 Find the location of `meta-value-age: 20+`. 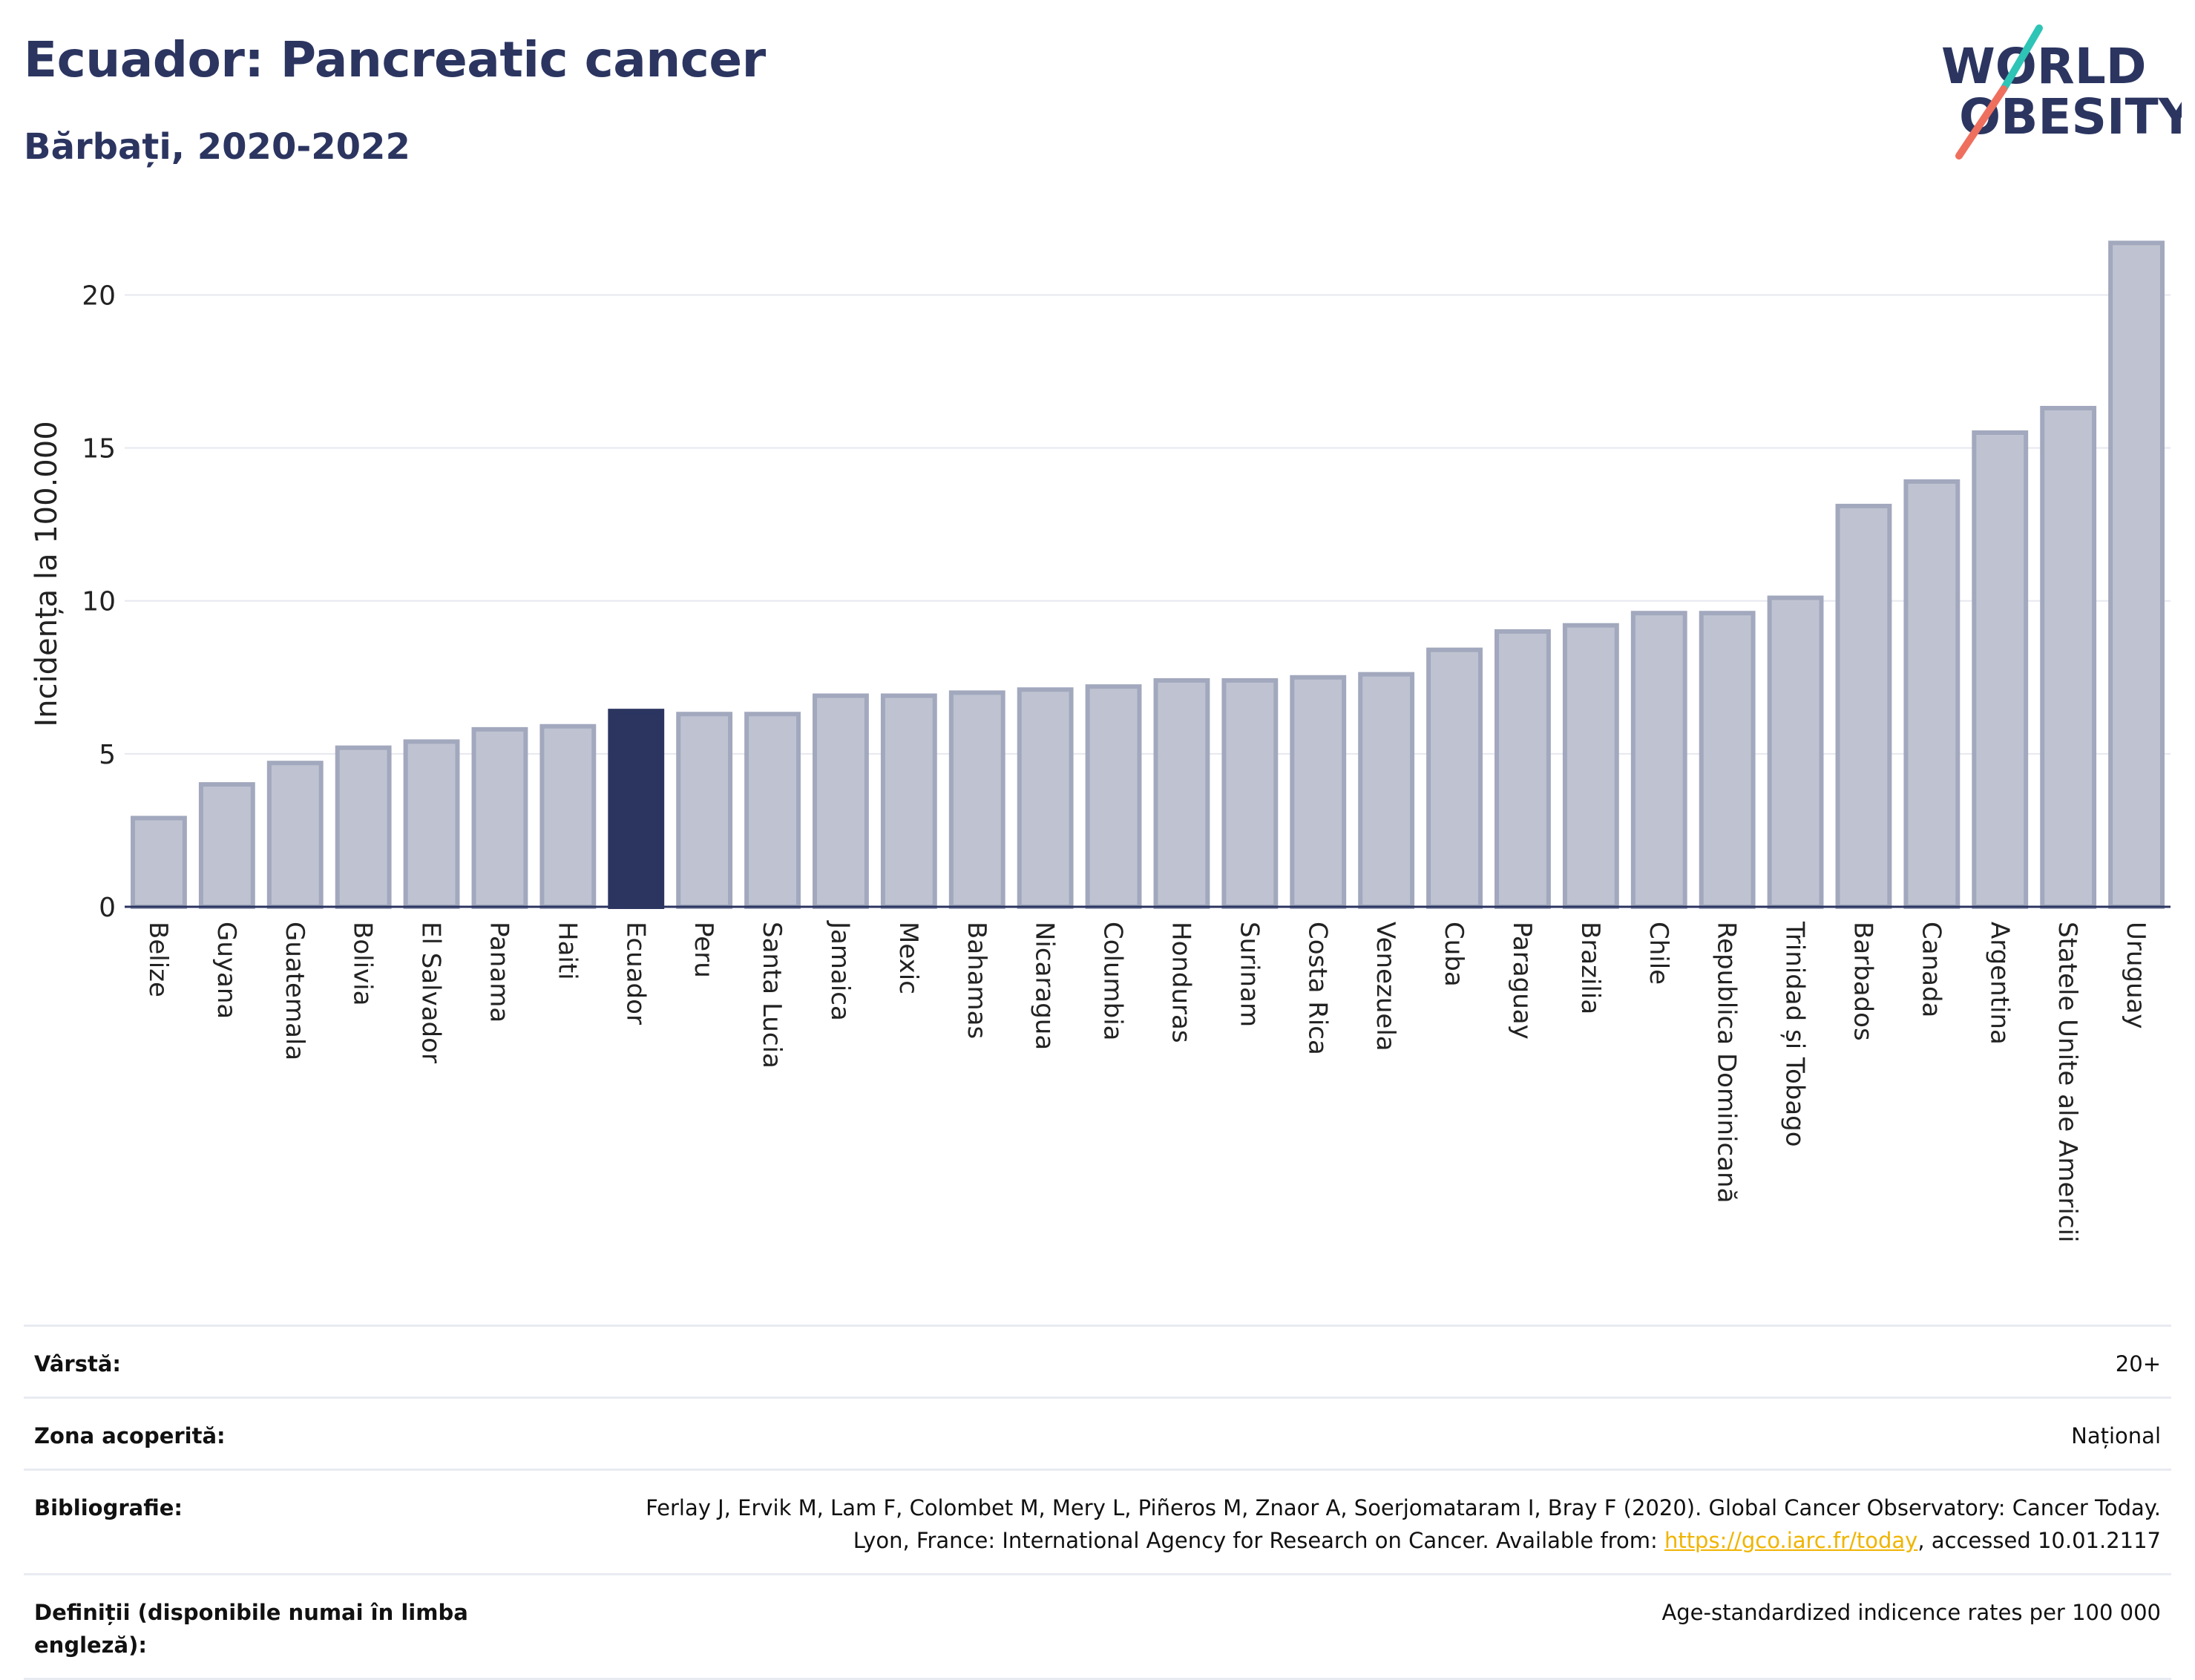

meta-value-age: 20+ is located at coordinates (2138, 1364).